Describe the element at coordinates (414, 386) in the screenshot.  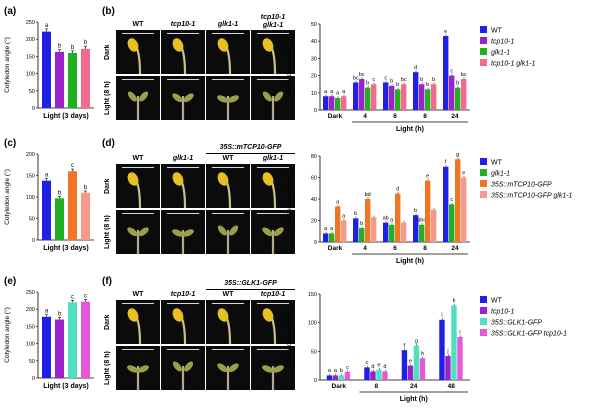
I see `x-tick-label: 24` at that location.